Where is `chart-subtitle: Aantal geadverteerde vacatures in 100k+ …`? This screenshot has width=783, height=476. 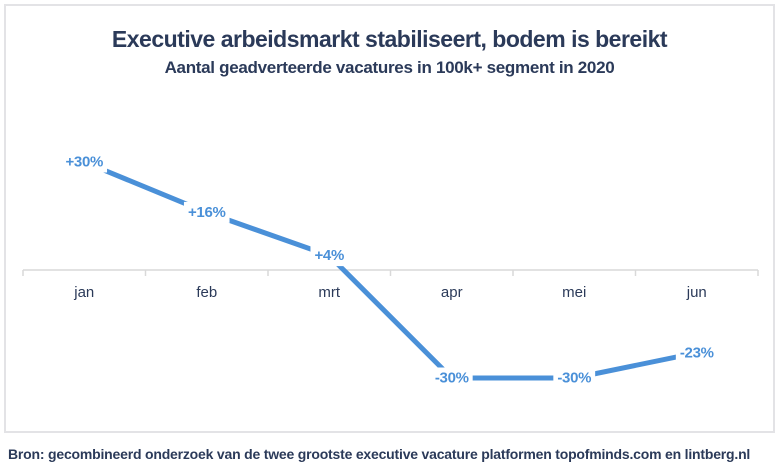 chart-subtitle: Aantal geadverteerde vacatures in 100k+ … is located at coordinates (389, 67).